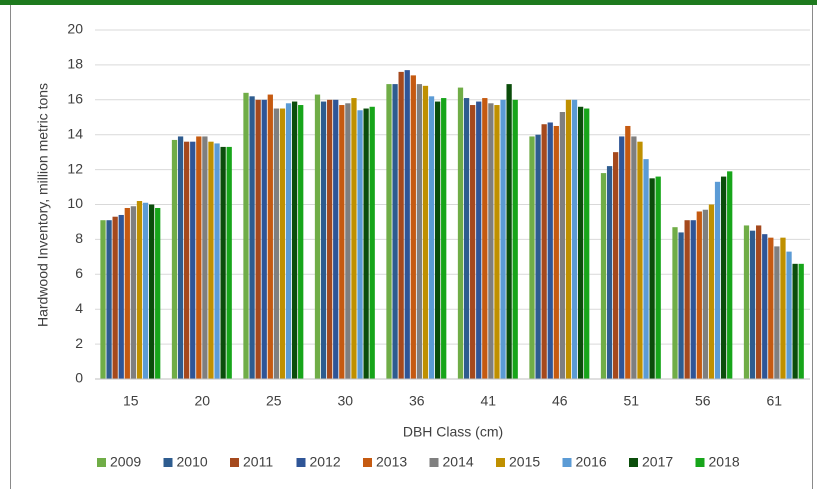  What do you see at coordinates (274, 401) in the screenshot?
I see `x-tick-label: 25` at bounding box center [274, 401].